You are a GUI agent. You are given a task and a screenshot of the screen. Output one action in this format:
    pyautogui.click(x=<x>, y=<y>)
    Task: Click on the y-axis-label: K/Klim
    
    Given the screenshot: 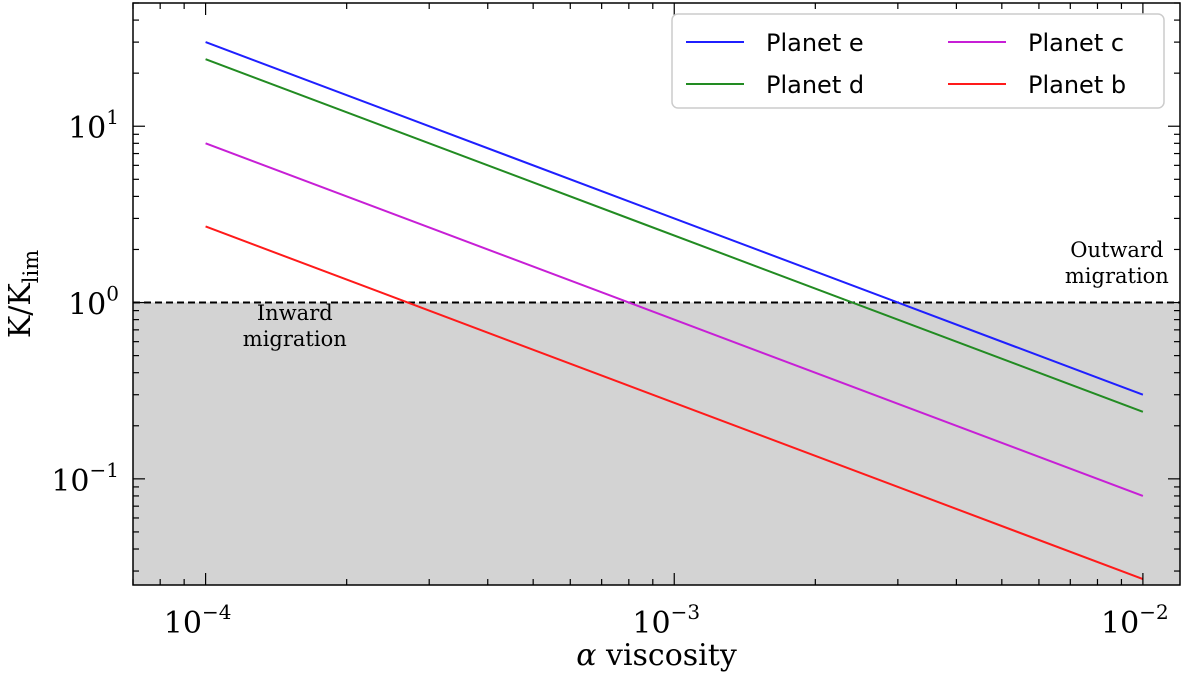 What is the action you would take?
    pyautogui.click(x=23, y=294)
    